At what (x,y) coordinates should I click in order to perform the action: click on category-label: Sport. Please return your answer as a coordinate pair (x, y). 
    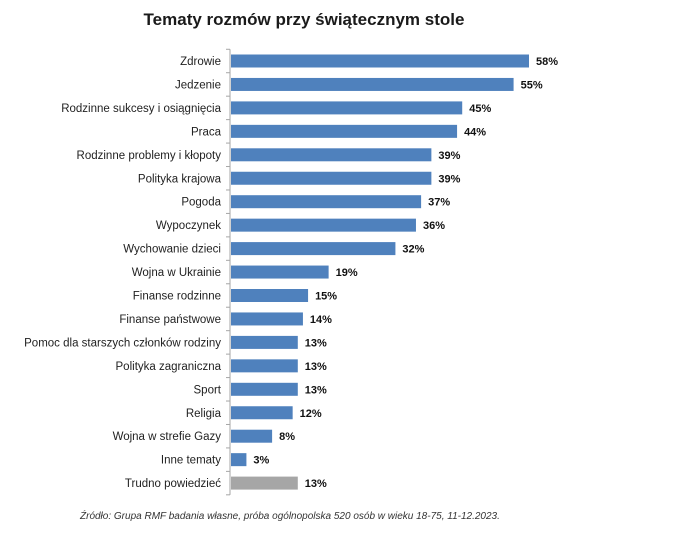
    Looking at the image, I should click on (208, 390).